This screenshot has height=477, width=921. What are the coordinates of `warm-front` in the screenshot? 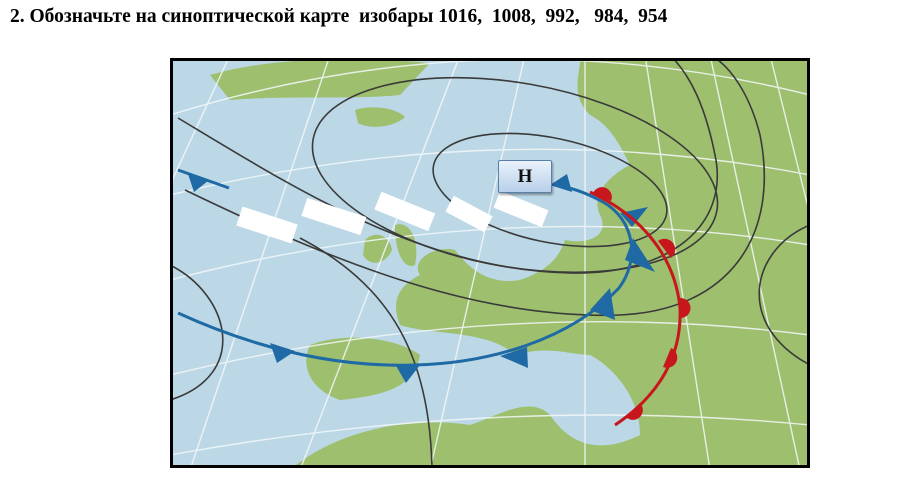 It's located at (640, 307).